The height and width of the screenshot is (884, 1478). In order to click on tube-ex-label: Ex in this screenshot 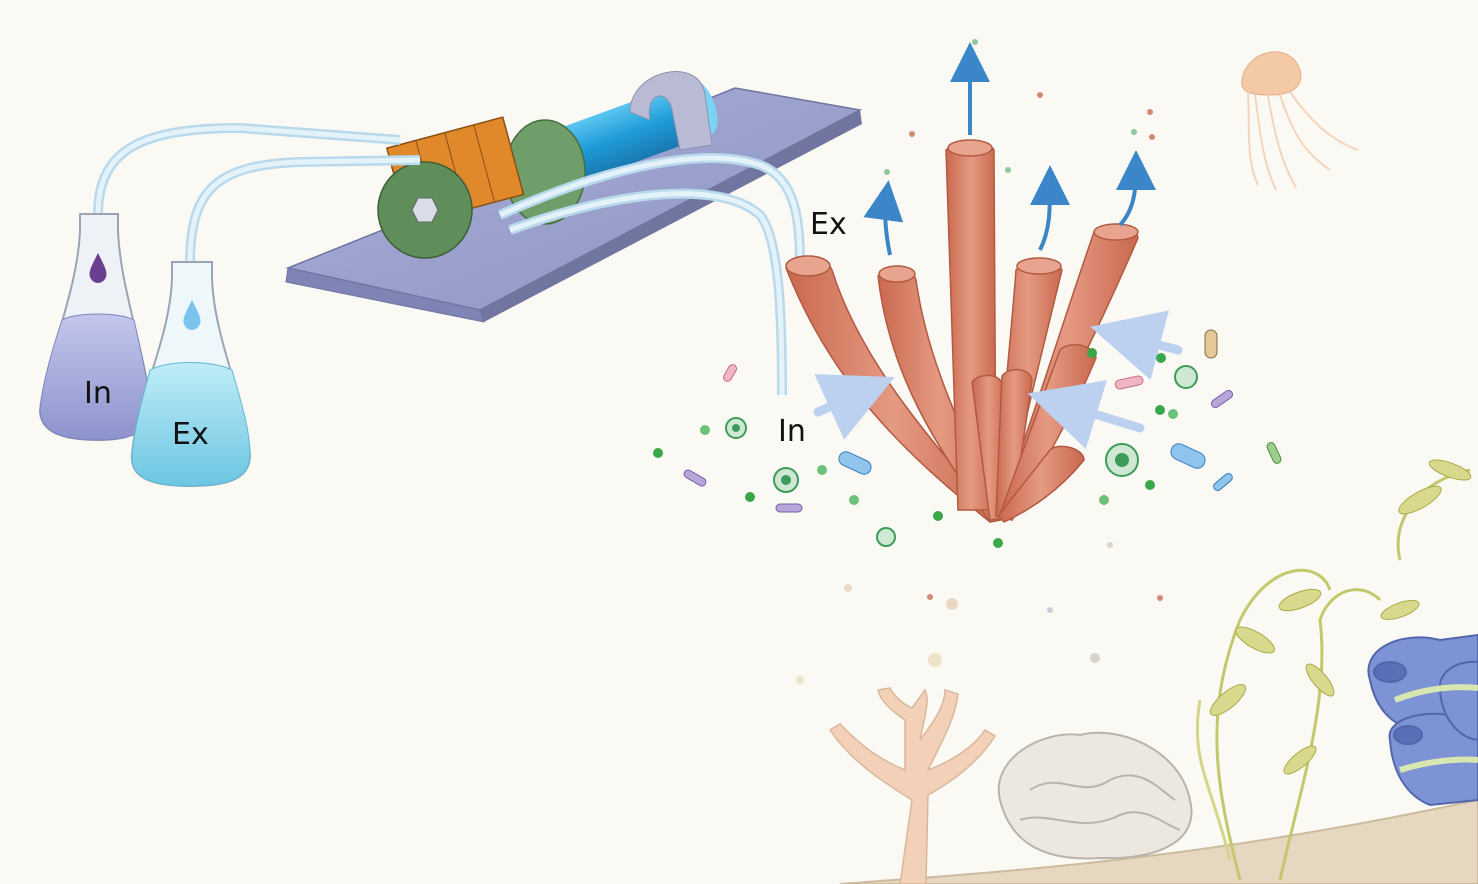, I will do `click(828, 224)`.